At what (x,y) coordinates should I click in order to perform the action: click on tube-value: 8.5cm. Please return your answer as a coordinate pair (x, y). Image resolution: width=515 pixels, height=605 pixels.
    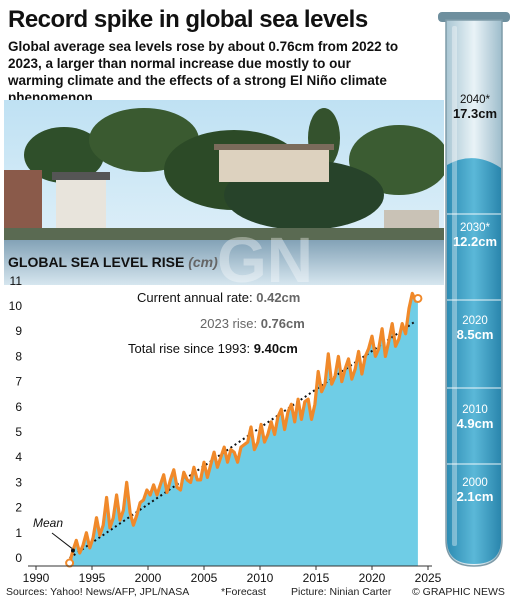
    Looking at the image, I should click on (475, 334).